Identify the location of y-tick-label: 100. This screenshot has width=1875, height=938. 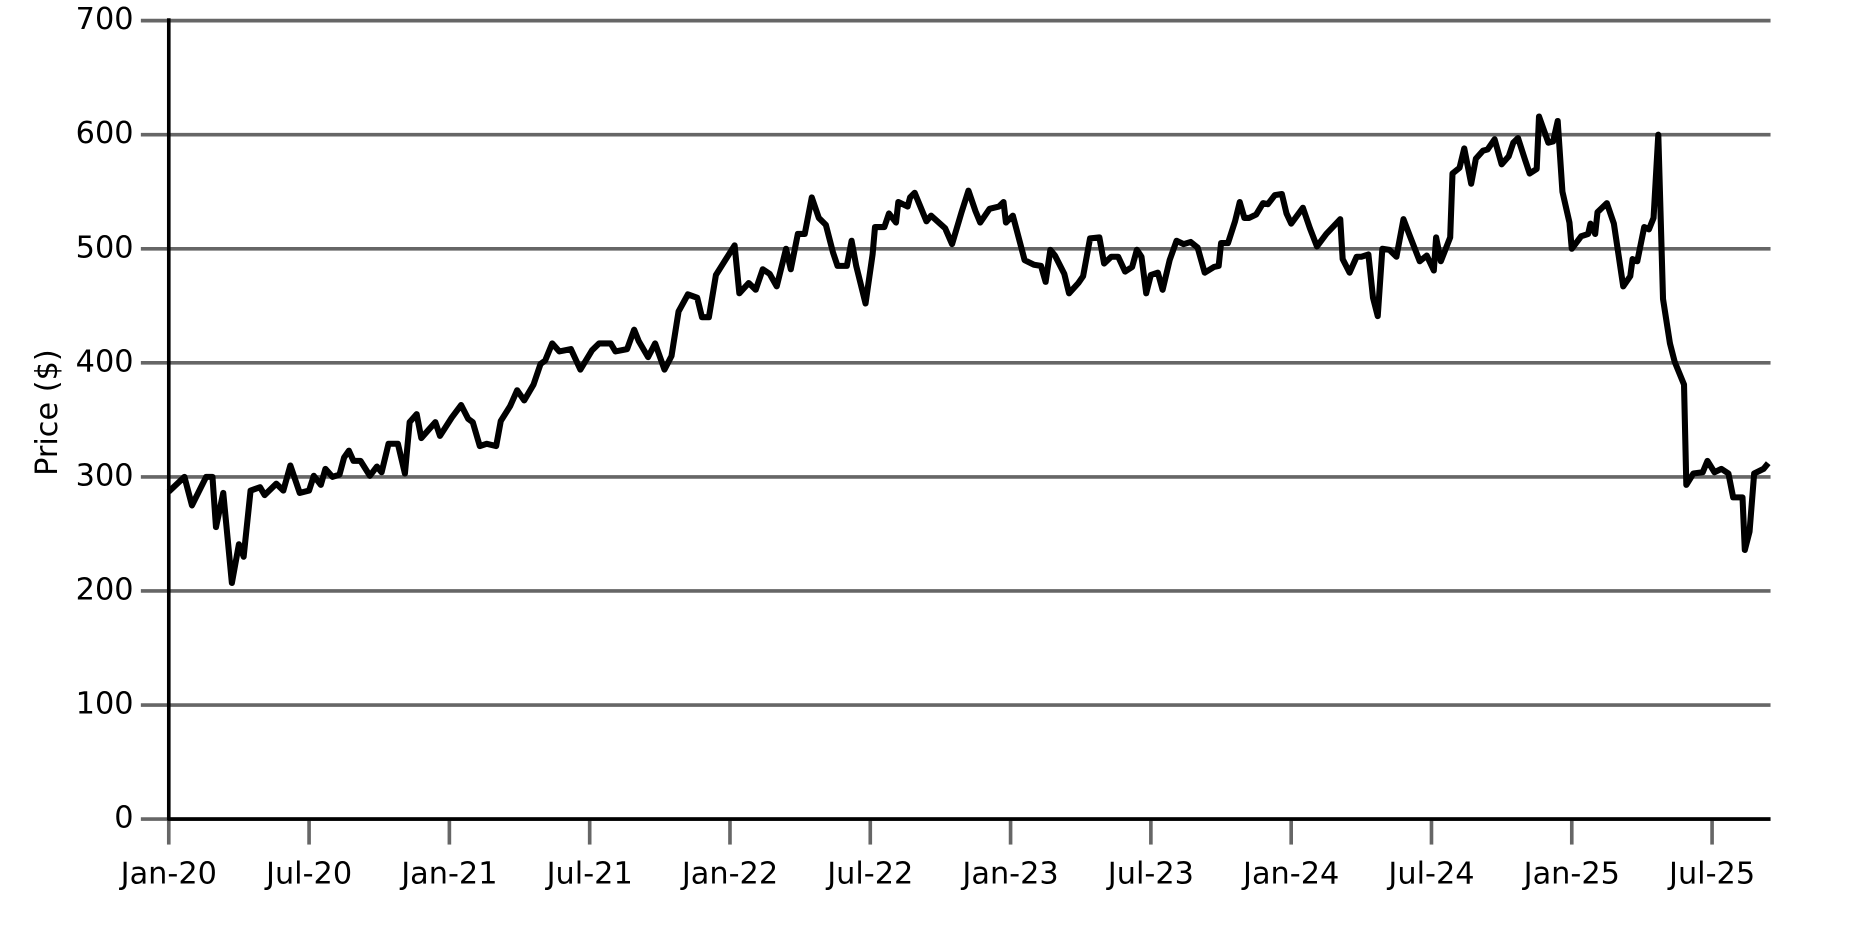
(105, 704).